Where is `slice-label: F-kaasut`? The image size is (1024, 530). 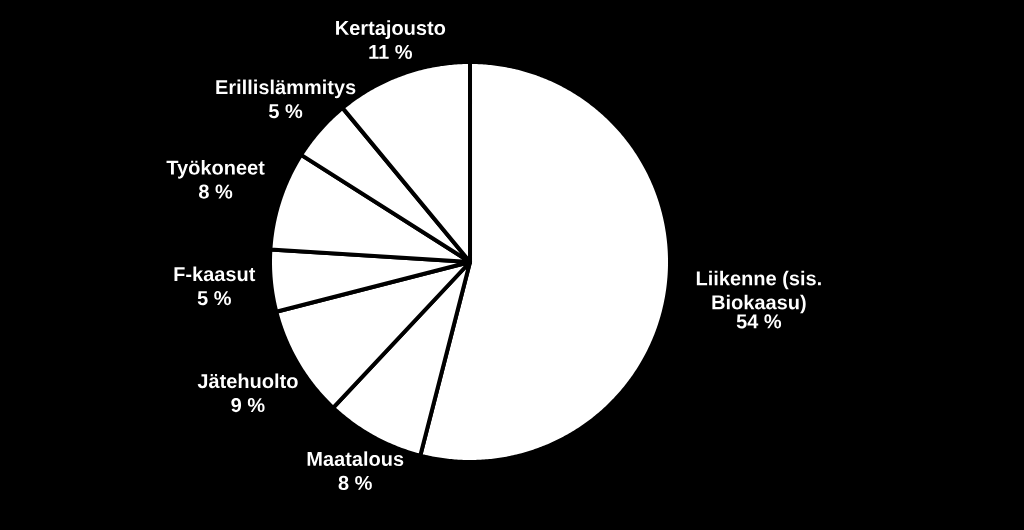 slice-label: F-kaasut is located at coordinates (215, 274).